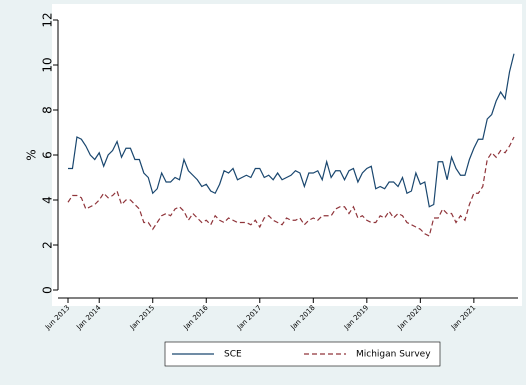 The image size is (526, 385). Describe the element at coordinates (48, 290) in the screenshot. I see `y-tick-label: 0` at that location.